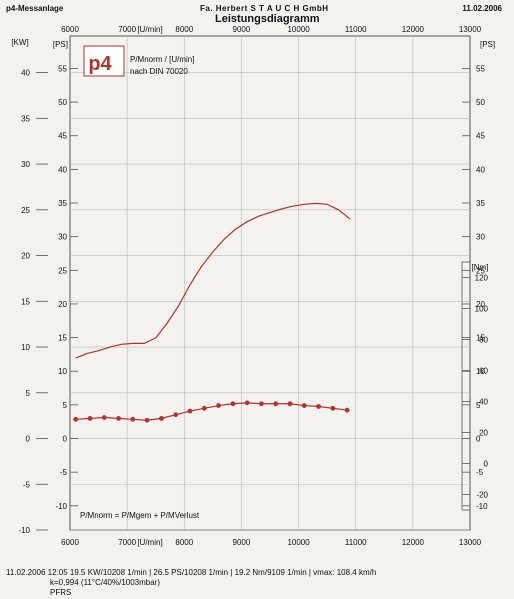  What do you see at coordinates (28, 439) in the screenshot?
I see `kw-tick-label: 0` at bounding box center [28, 439].